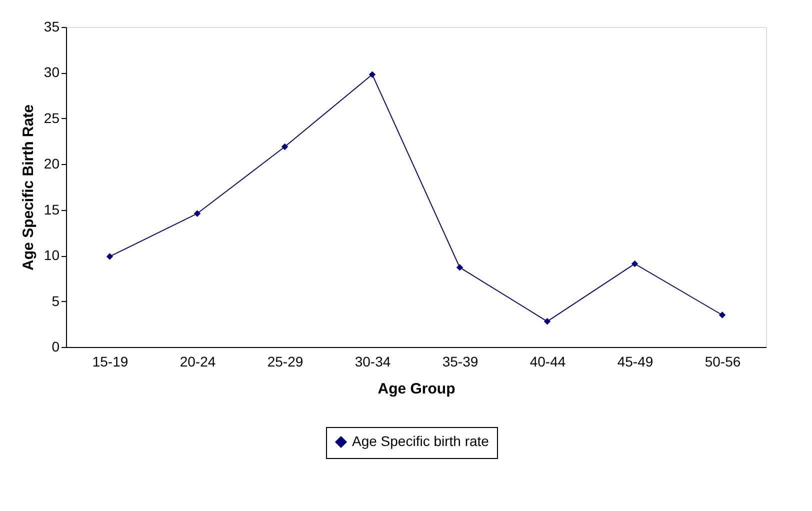 This screenshot has height=511, width=812. Describe the element at coordinates (52, 164) in the screenshot. I see `y-tick-label: 20` at that location.